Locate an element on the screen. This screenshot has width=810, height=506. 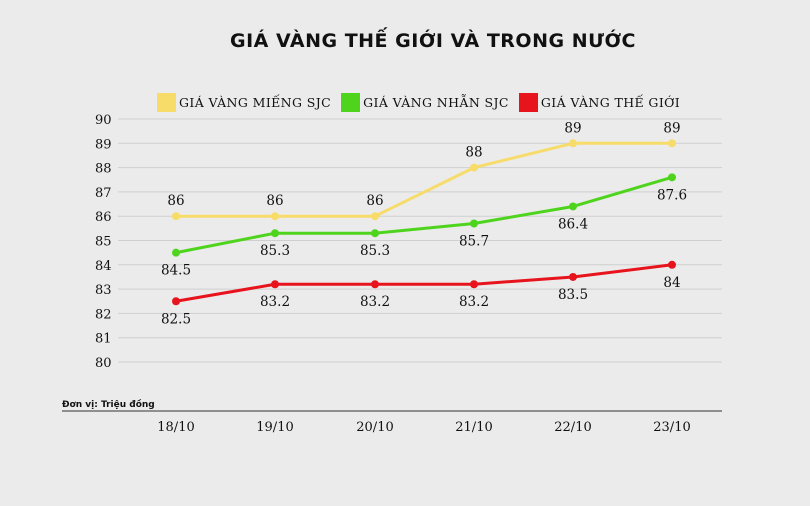
data-label-0-2: 86 is located at coordinates (374, 201).